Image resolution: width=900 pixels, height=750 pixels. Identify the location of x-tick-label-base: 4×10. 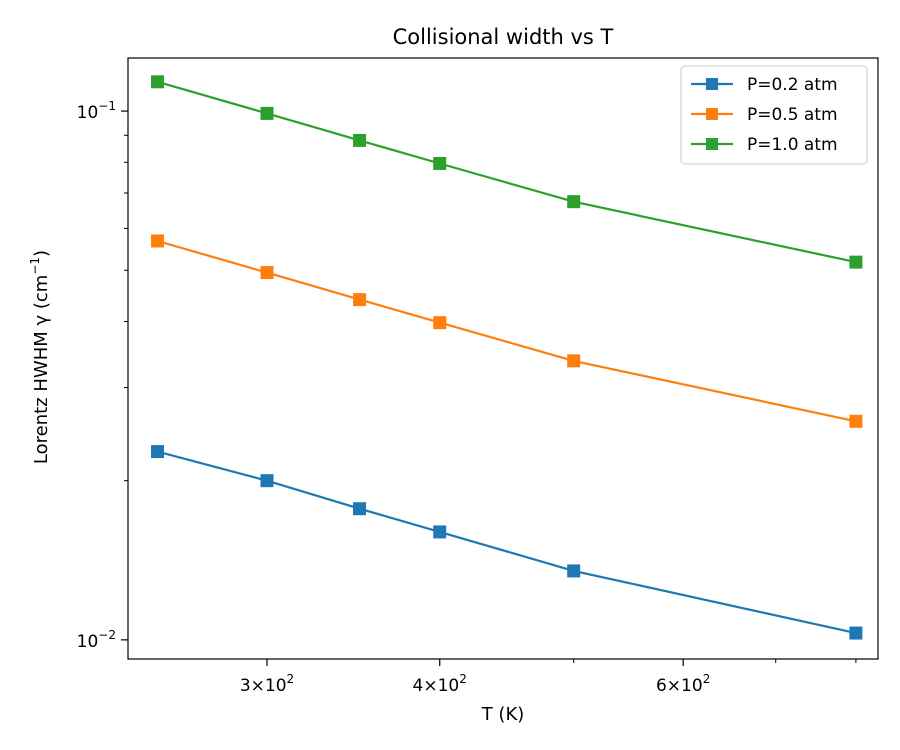
(436, 686).